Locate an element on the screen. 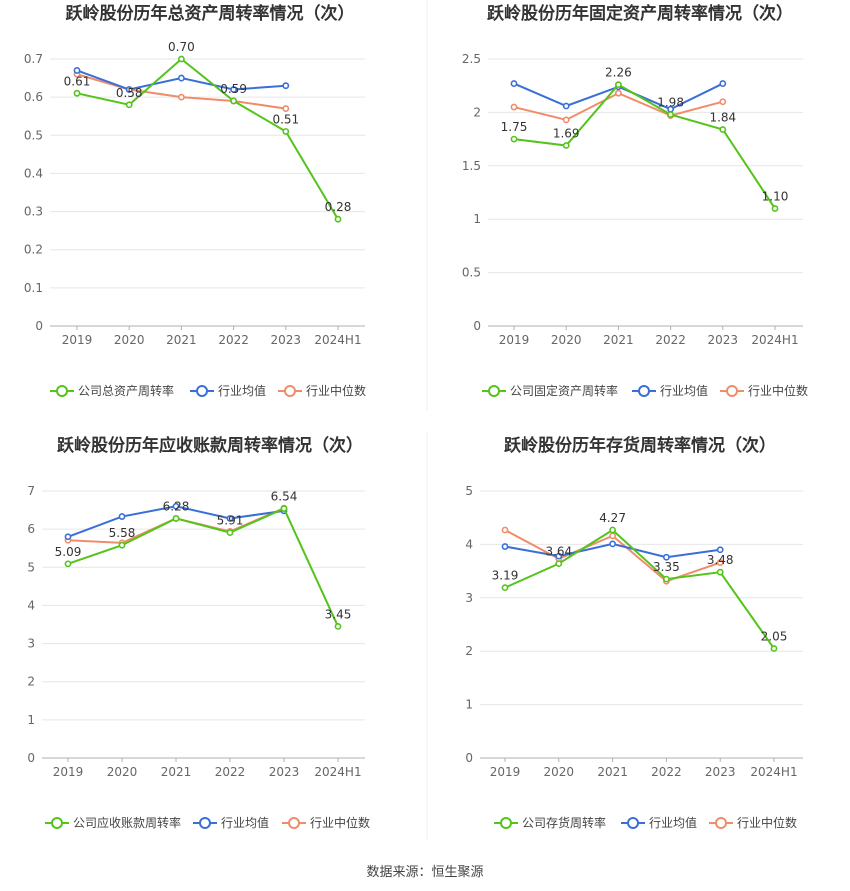 This screenshot has width=850, height=891. y-tick-label: 3 is located at coordinates (469, 598).